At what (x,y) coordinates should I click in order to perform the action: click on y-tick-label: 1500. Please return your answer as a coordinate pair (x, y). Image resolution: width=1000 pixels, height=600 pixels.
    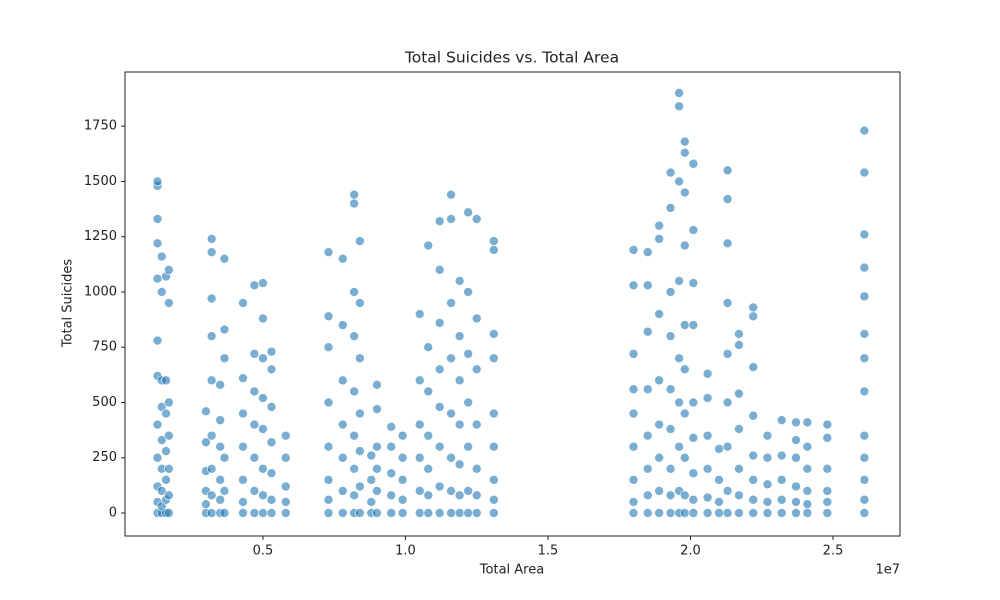
    Looking at the image, I should click on (100, 181).